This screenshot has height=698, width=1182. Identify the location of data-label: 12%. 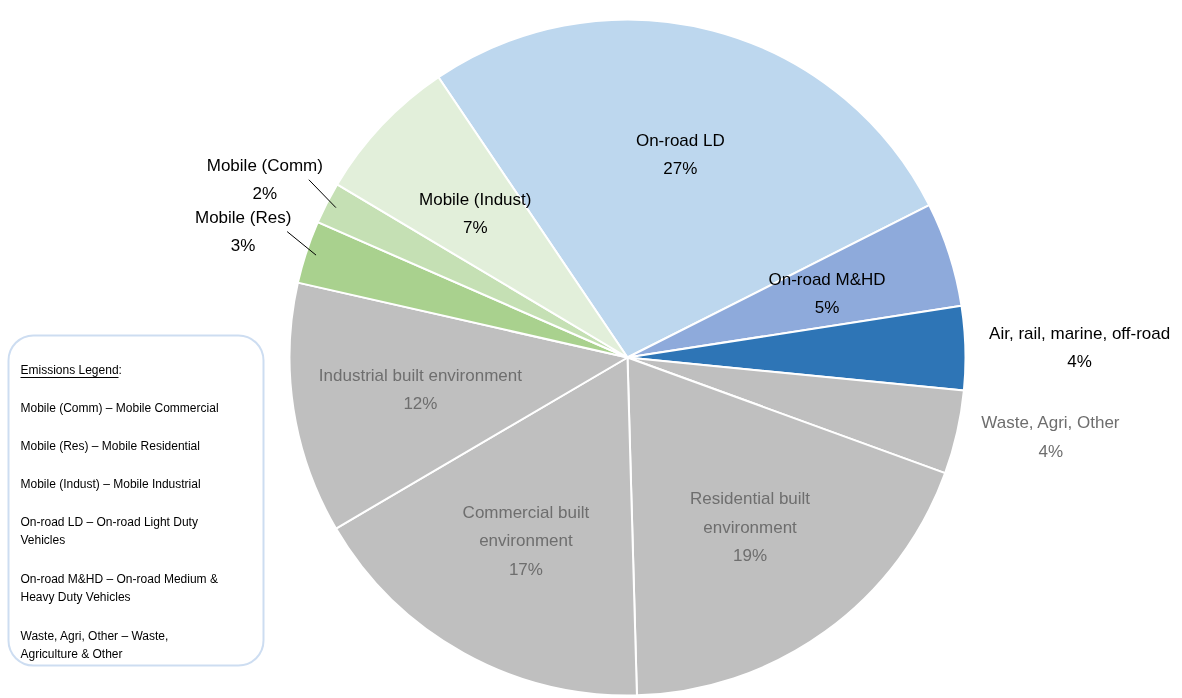
(420, 404).